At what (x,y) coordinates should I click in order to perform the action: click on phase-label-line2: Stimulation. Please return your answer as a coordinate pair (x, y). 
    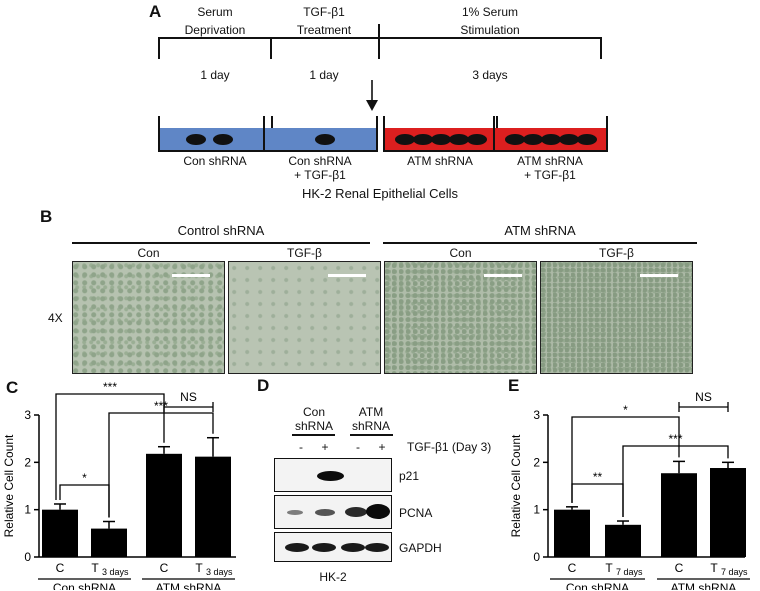
    Looking at the image, I should click on (490, 30).